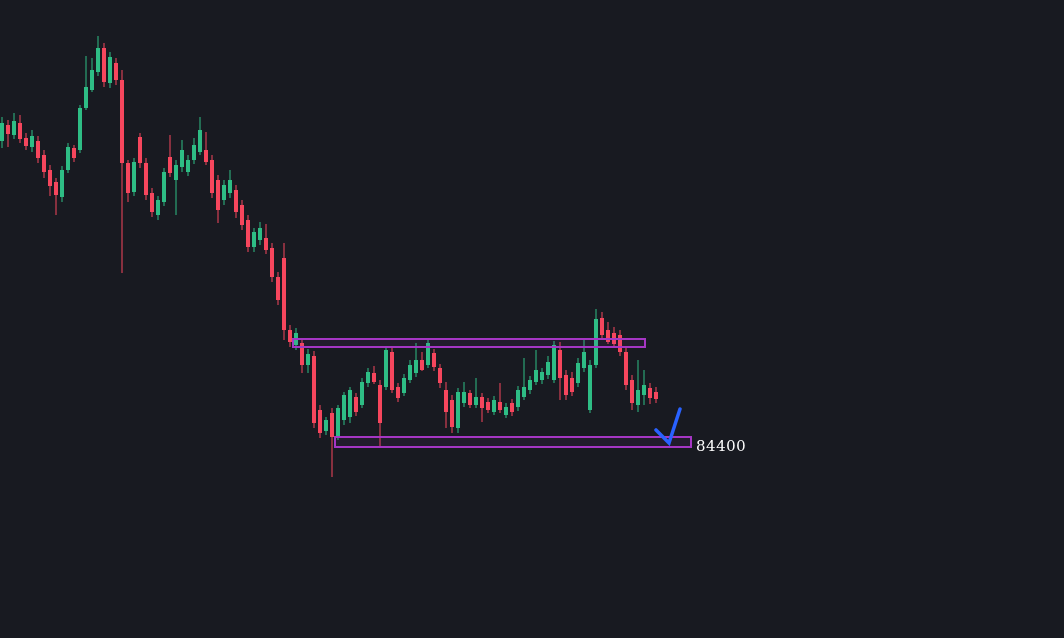 The height and width of the screenshot is (638, 1064). I want to click on support-zone-rectangle, so click(513, 442).